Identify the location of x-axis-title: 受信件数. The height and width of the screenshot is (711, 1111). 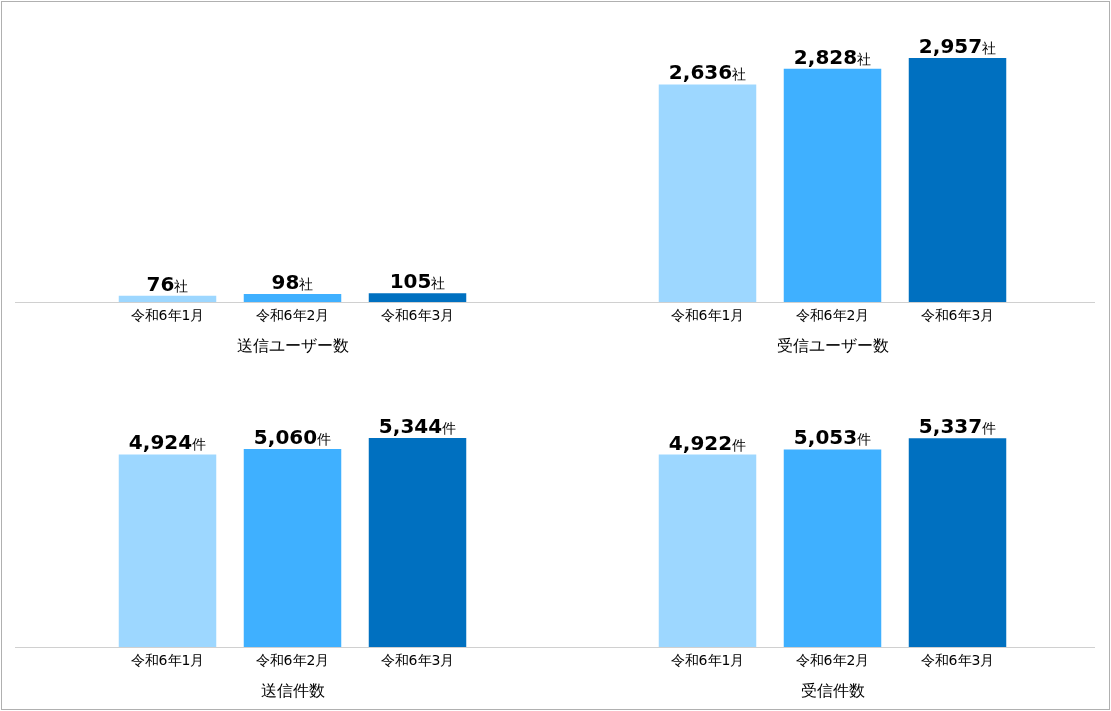
(832, 690).